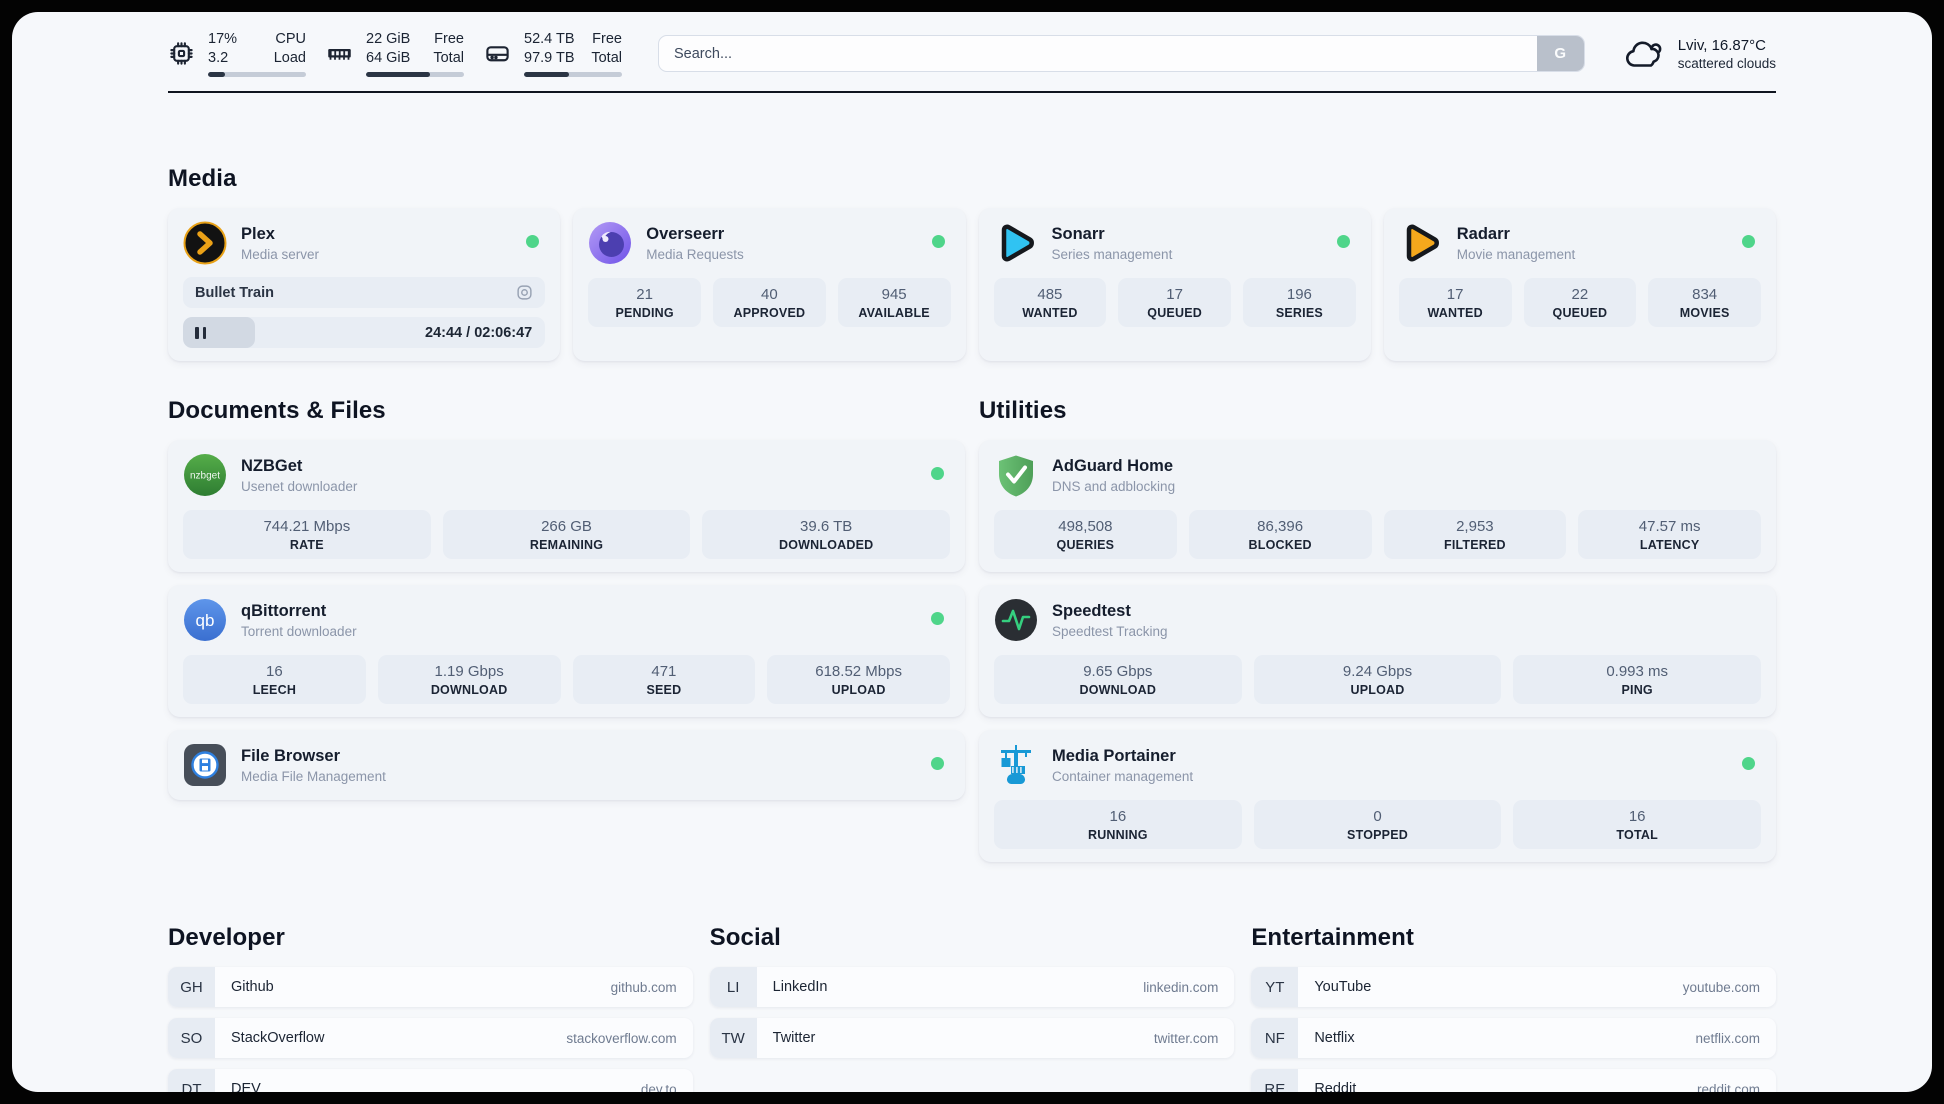 Image resolution: width=1944 pixels, height=1104 pixels. What do you see at coordinates (566, 651) in the screenshot?
I see `app-card-qbittorrent: qb qBittorrent Torrent downloader 16` at bounding box center [566, 651].